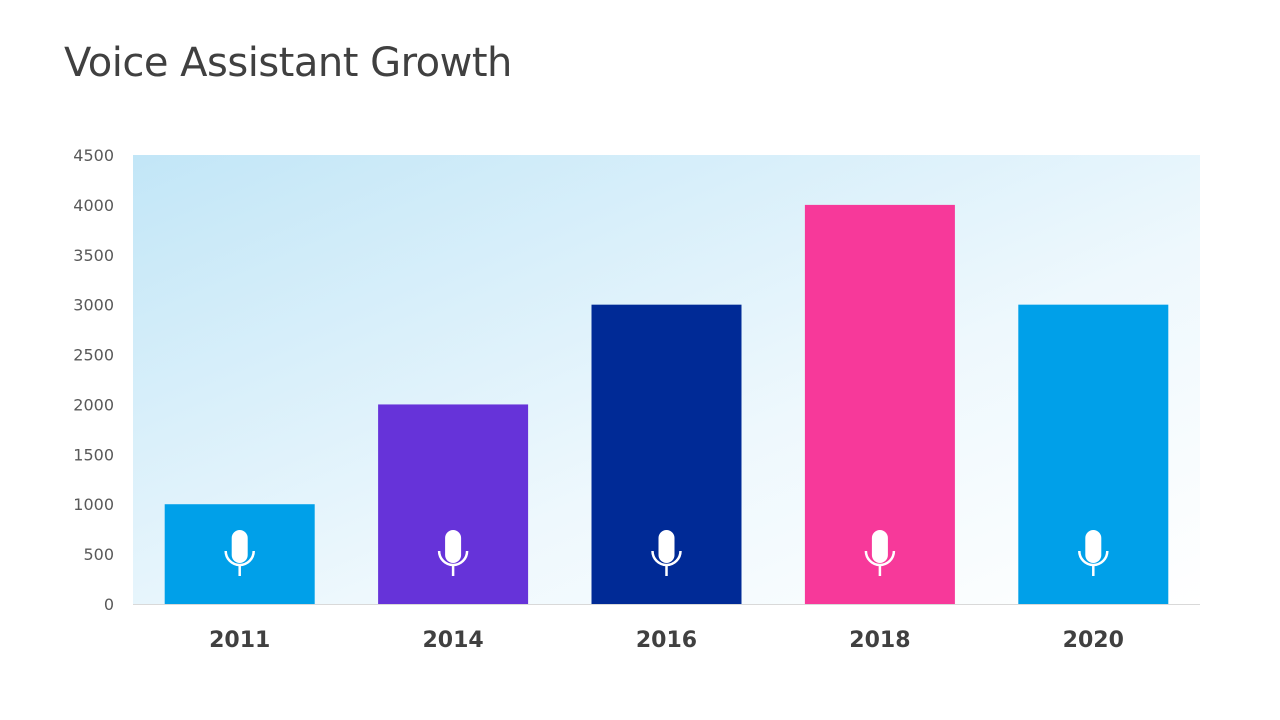 This screenshot has width=1280, height=720. I want to click on y-tick-label: 4000, so click(93, 205).